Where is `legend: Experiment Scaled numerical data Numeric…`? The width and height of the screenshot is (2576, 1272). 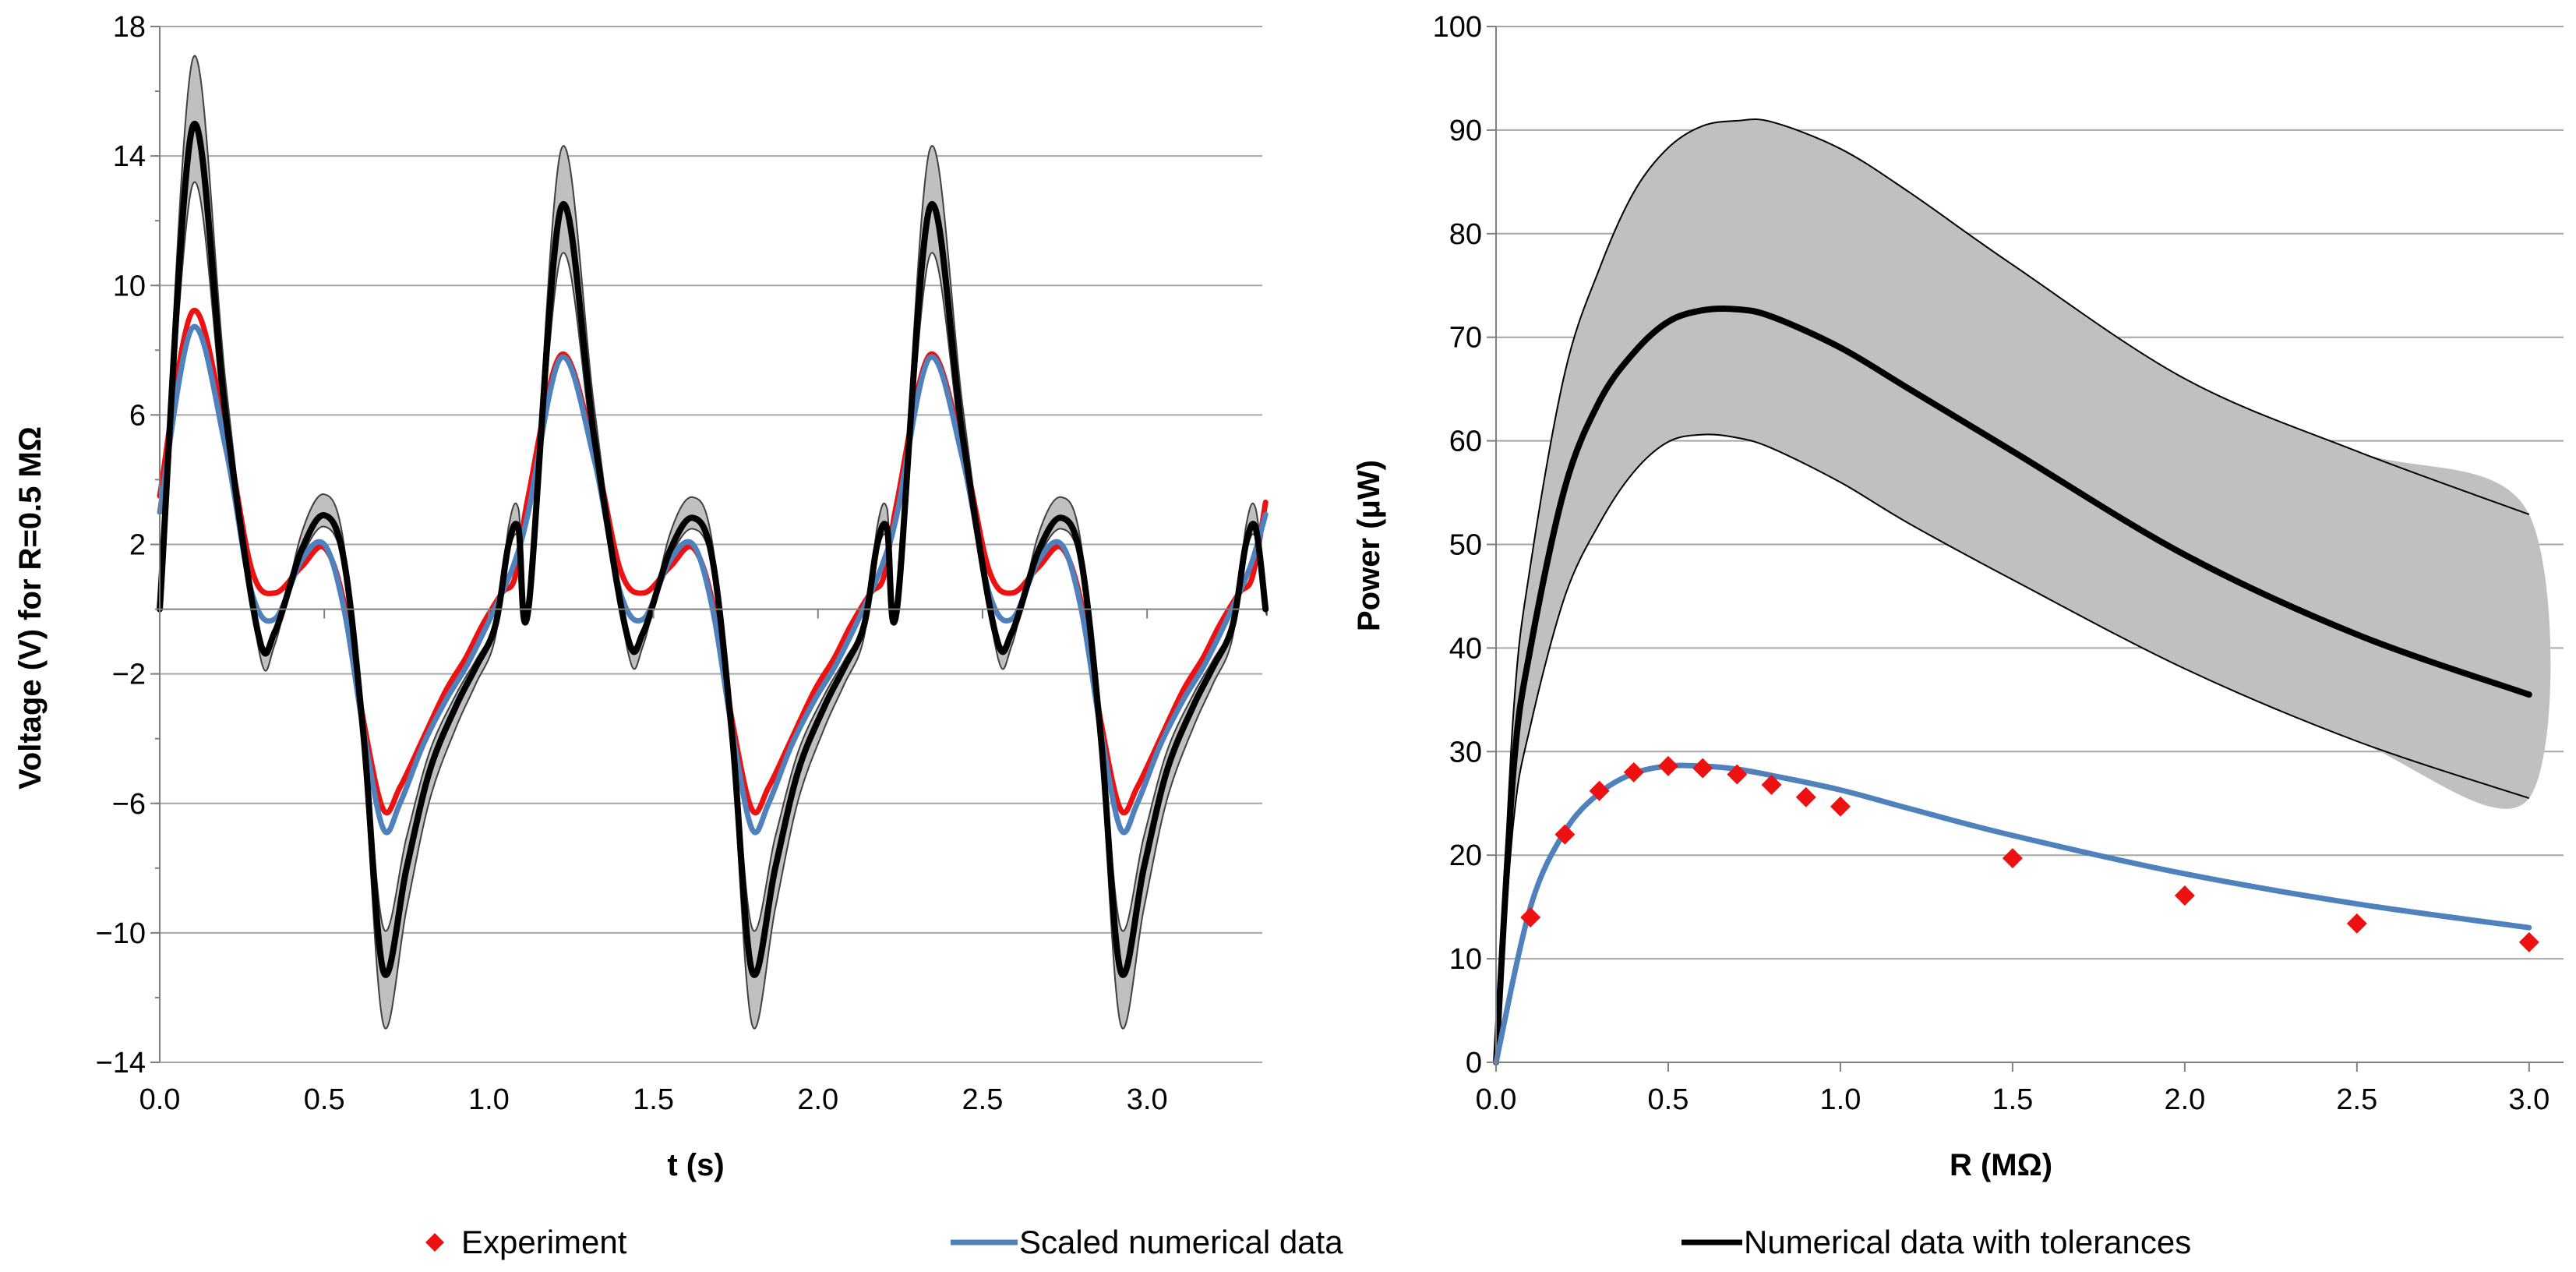 legend: Experiment Scaled numerical data Numeric… is located at coordinates (1308, 1242).